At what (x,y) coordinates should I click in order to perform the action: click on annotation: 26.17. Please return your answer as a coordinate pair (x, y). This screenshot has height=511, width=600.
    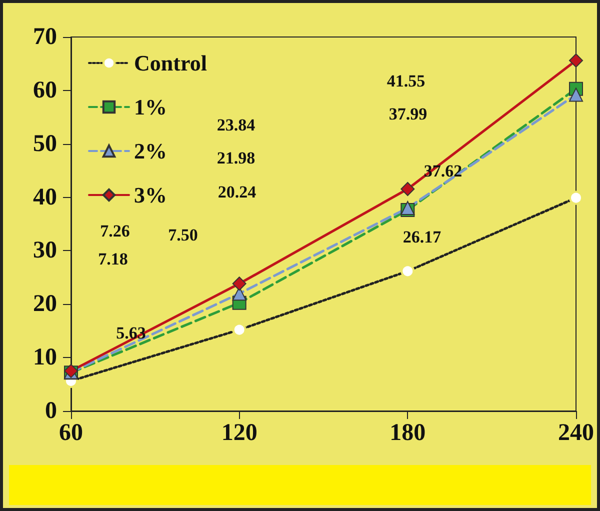
    Looking at the image, I should click on (422, 237).